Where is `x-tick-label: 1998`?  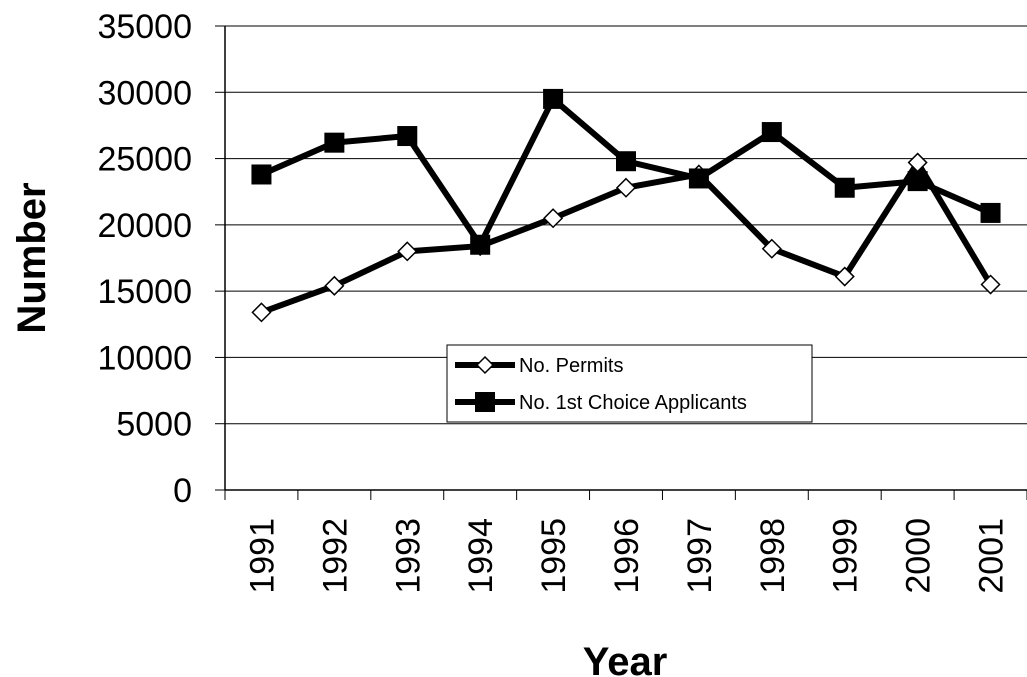 x-tick-label: 1998 is located at coordinates (773, 556).